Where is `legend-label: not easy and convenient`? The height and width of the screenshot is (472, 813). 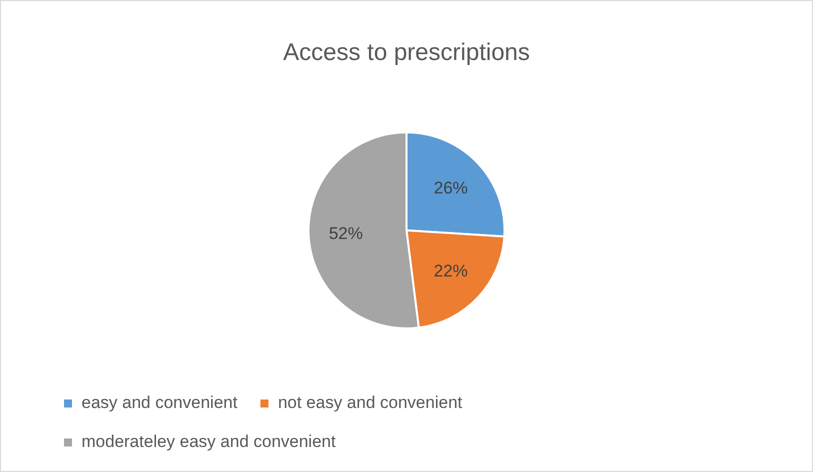
legend-label: not easy and convenient is located at coordinates (370, 402).